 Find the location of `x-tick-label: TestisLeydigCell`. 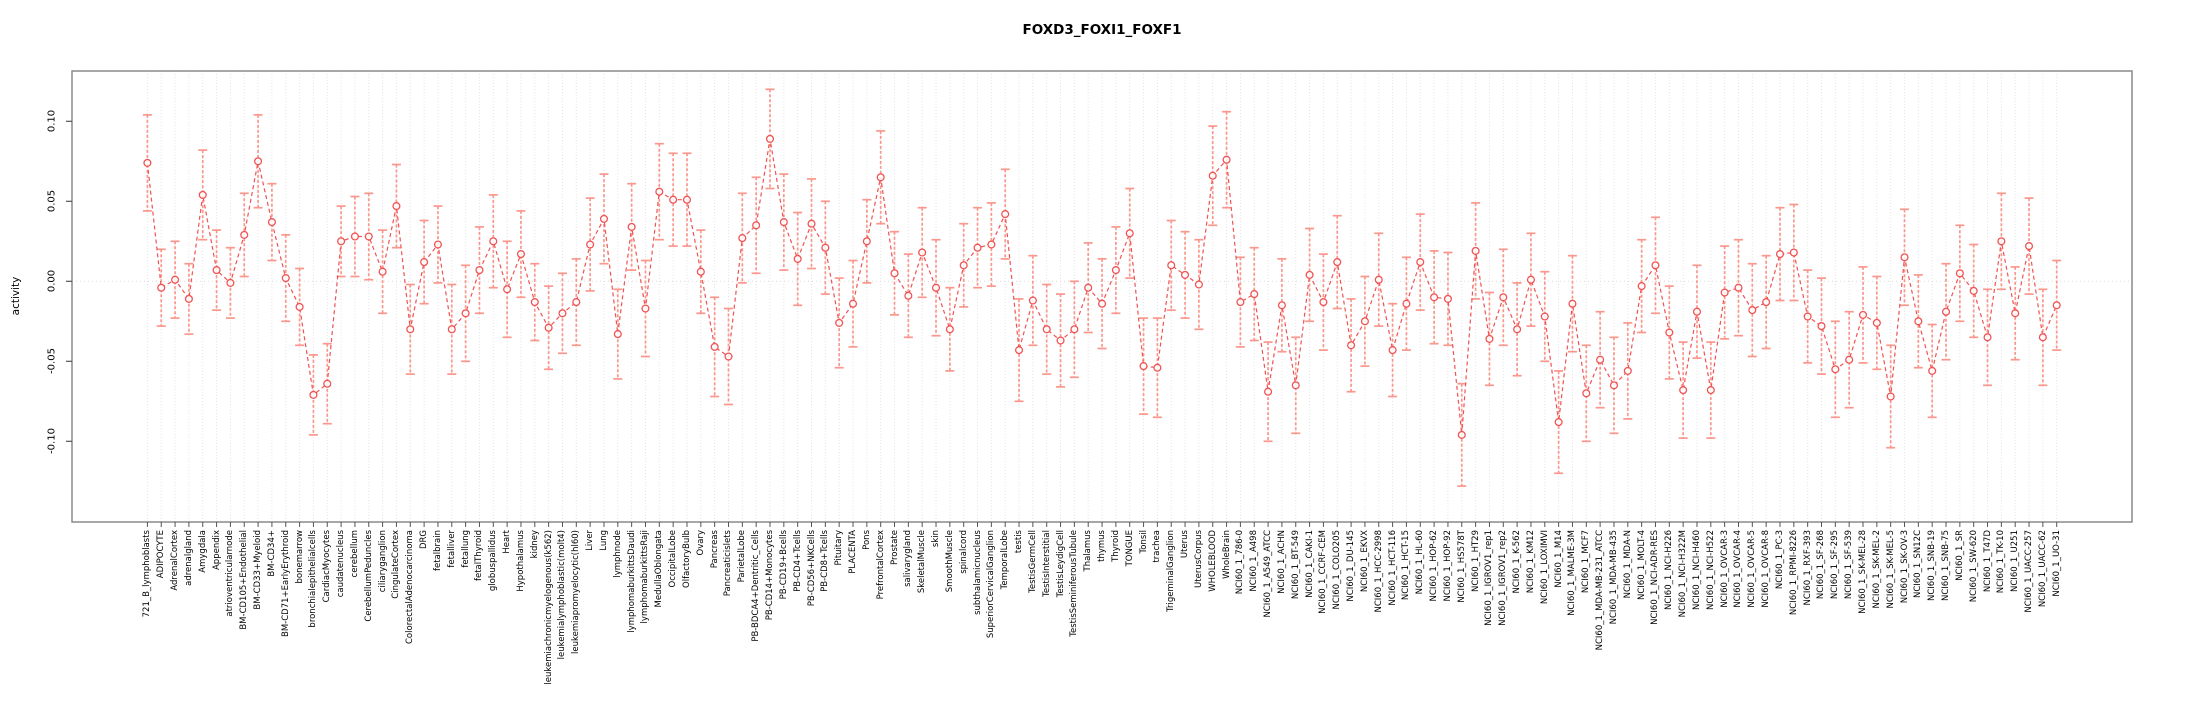

x-tick-label: TestisLeydigCell is located at coordinates (1060, 564).